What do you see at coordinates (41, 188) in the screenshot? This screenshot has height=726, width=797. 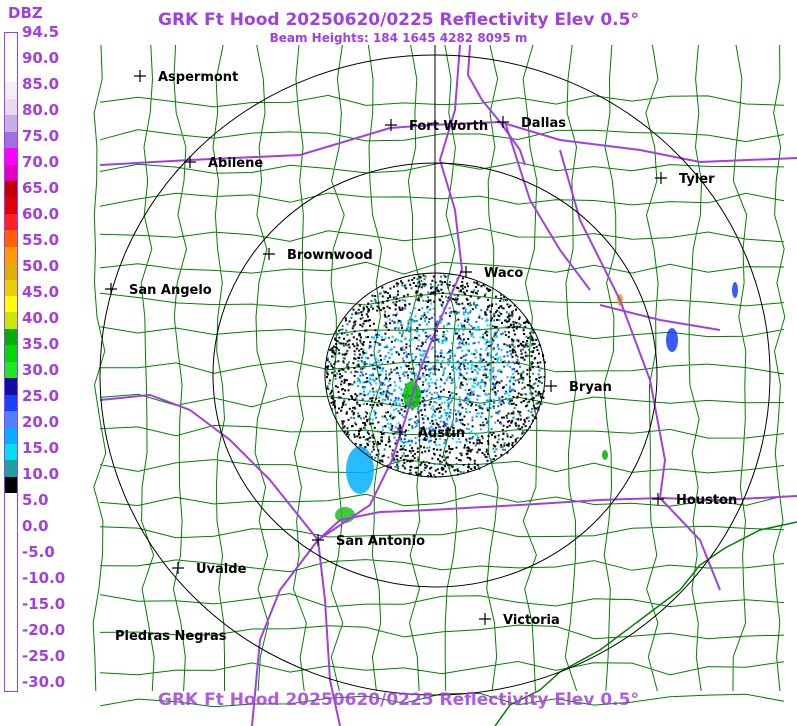 I see `legend-value-label: 65.0` at bounding box center [41, 188].